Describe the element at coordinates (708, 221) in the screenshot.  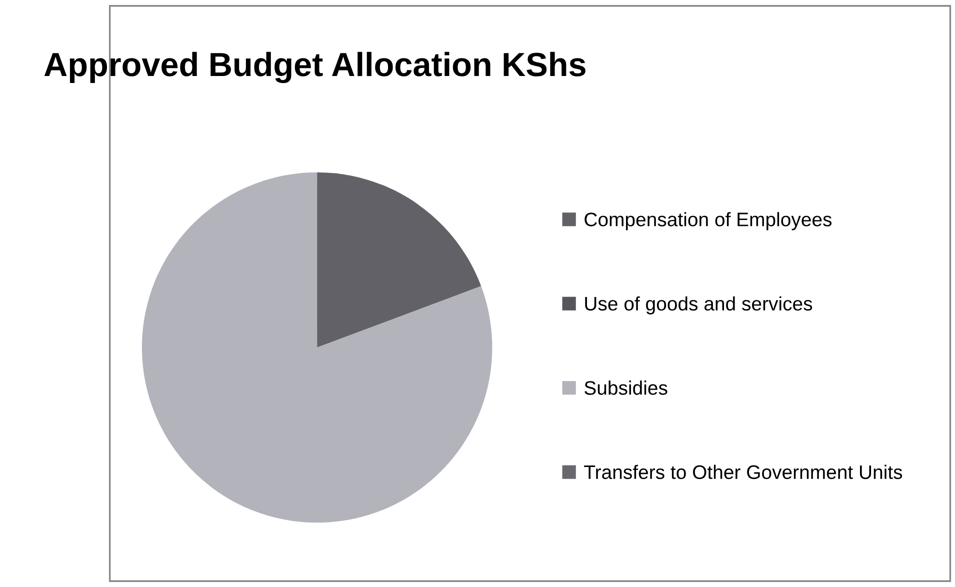
I see `legend-label: Compensation of Employees` at that location.